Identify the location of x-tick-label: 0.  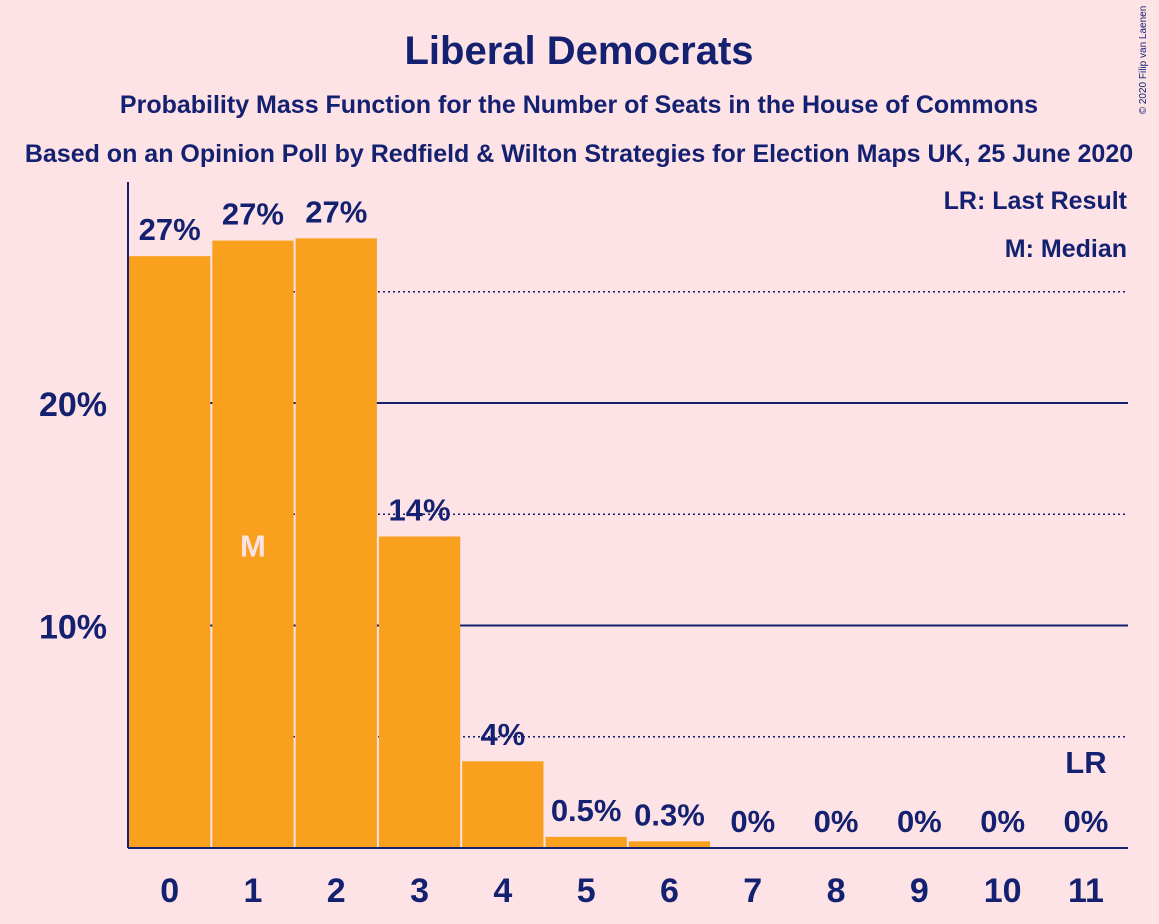
(169, 891).